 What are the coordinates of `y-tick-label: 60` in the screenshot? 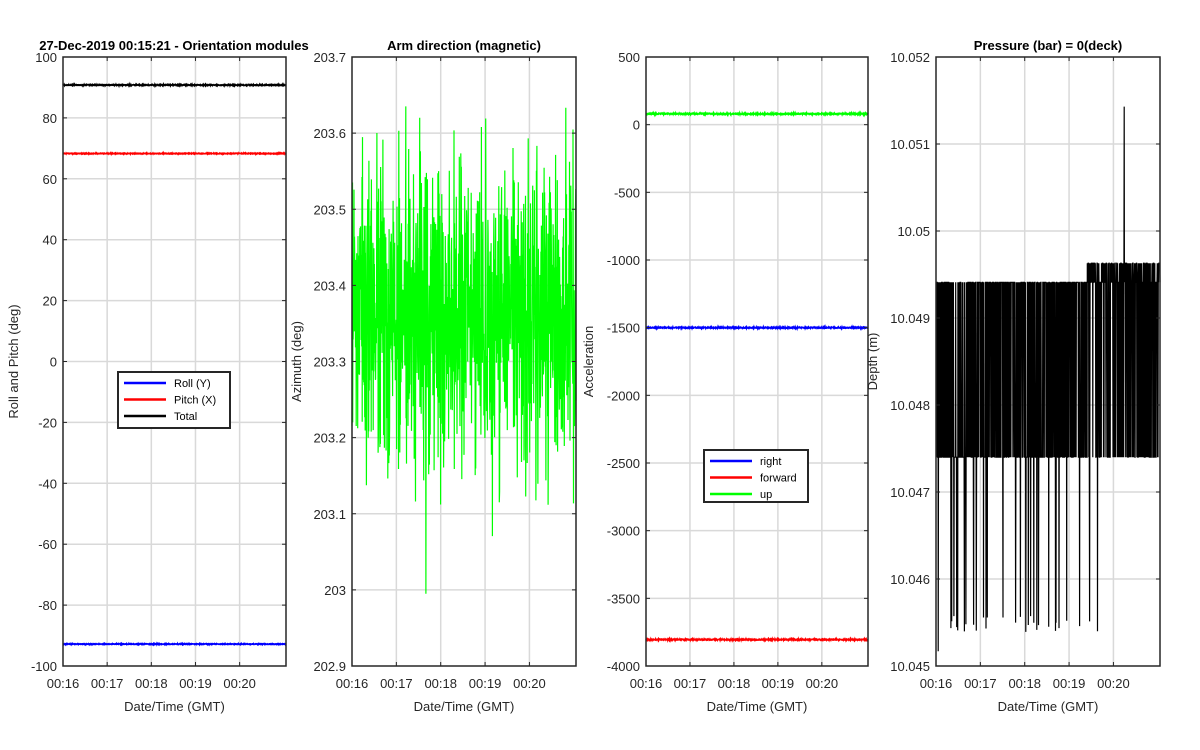 It's located at (50, 179).